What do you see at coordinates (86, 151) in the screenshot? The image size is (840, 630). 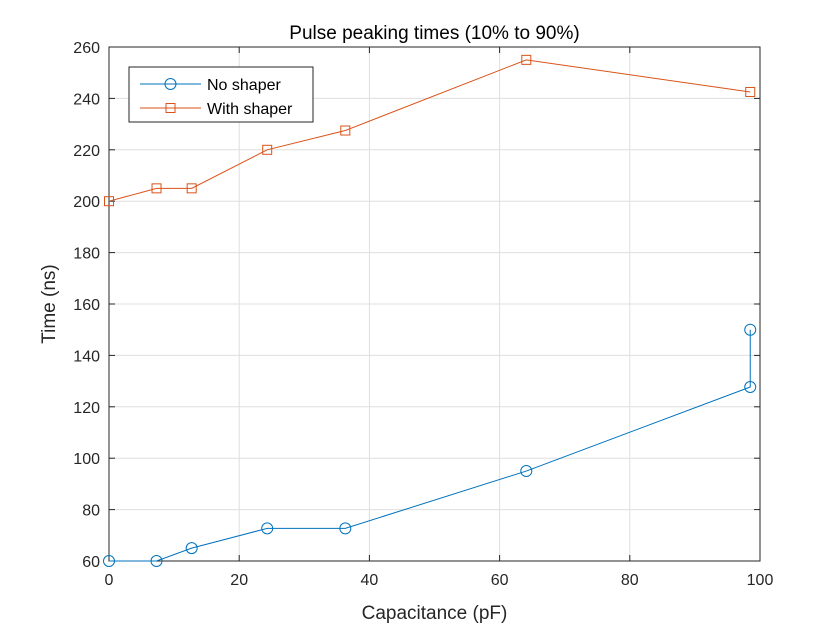 I see `y-tick-label: 220` at bounding box center [86, 151].